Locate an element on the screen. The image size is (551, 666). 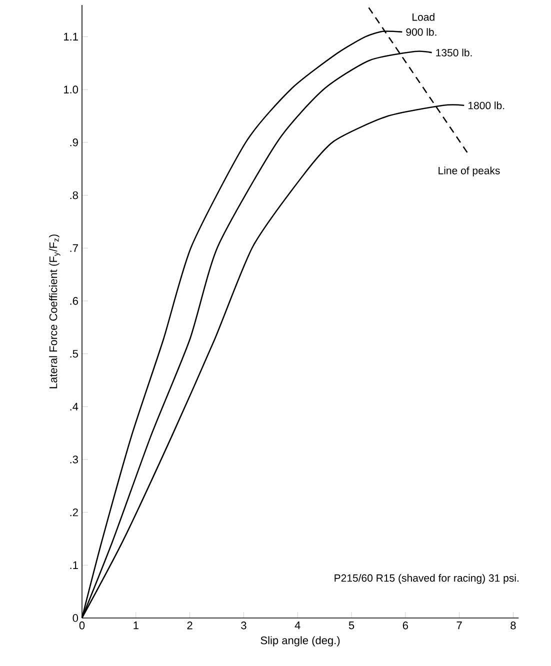
y-tick-label: .6 is located at coordinates (74, 301).